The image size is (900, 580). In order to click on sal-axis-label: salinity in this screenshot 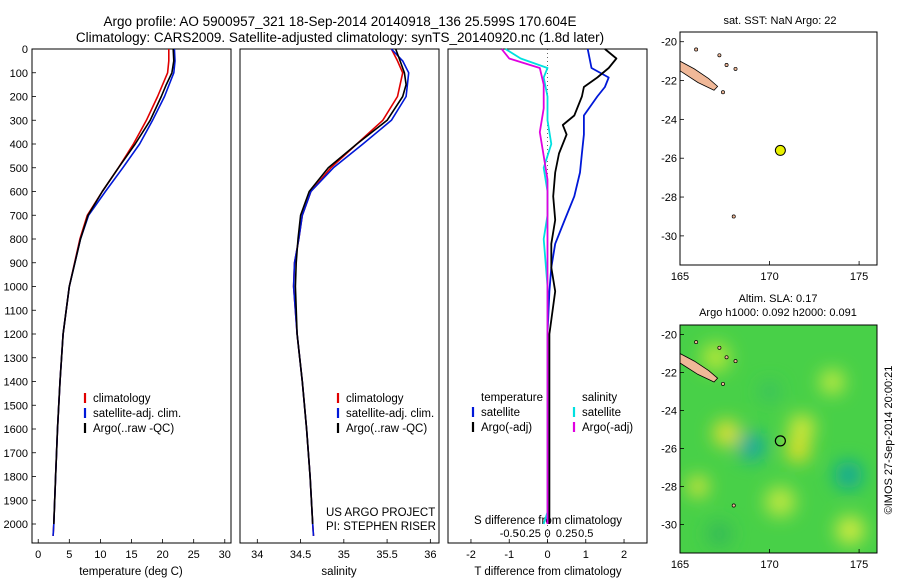, I will do `click(338, 572)`.